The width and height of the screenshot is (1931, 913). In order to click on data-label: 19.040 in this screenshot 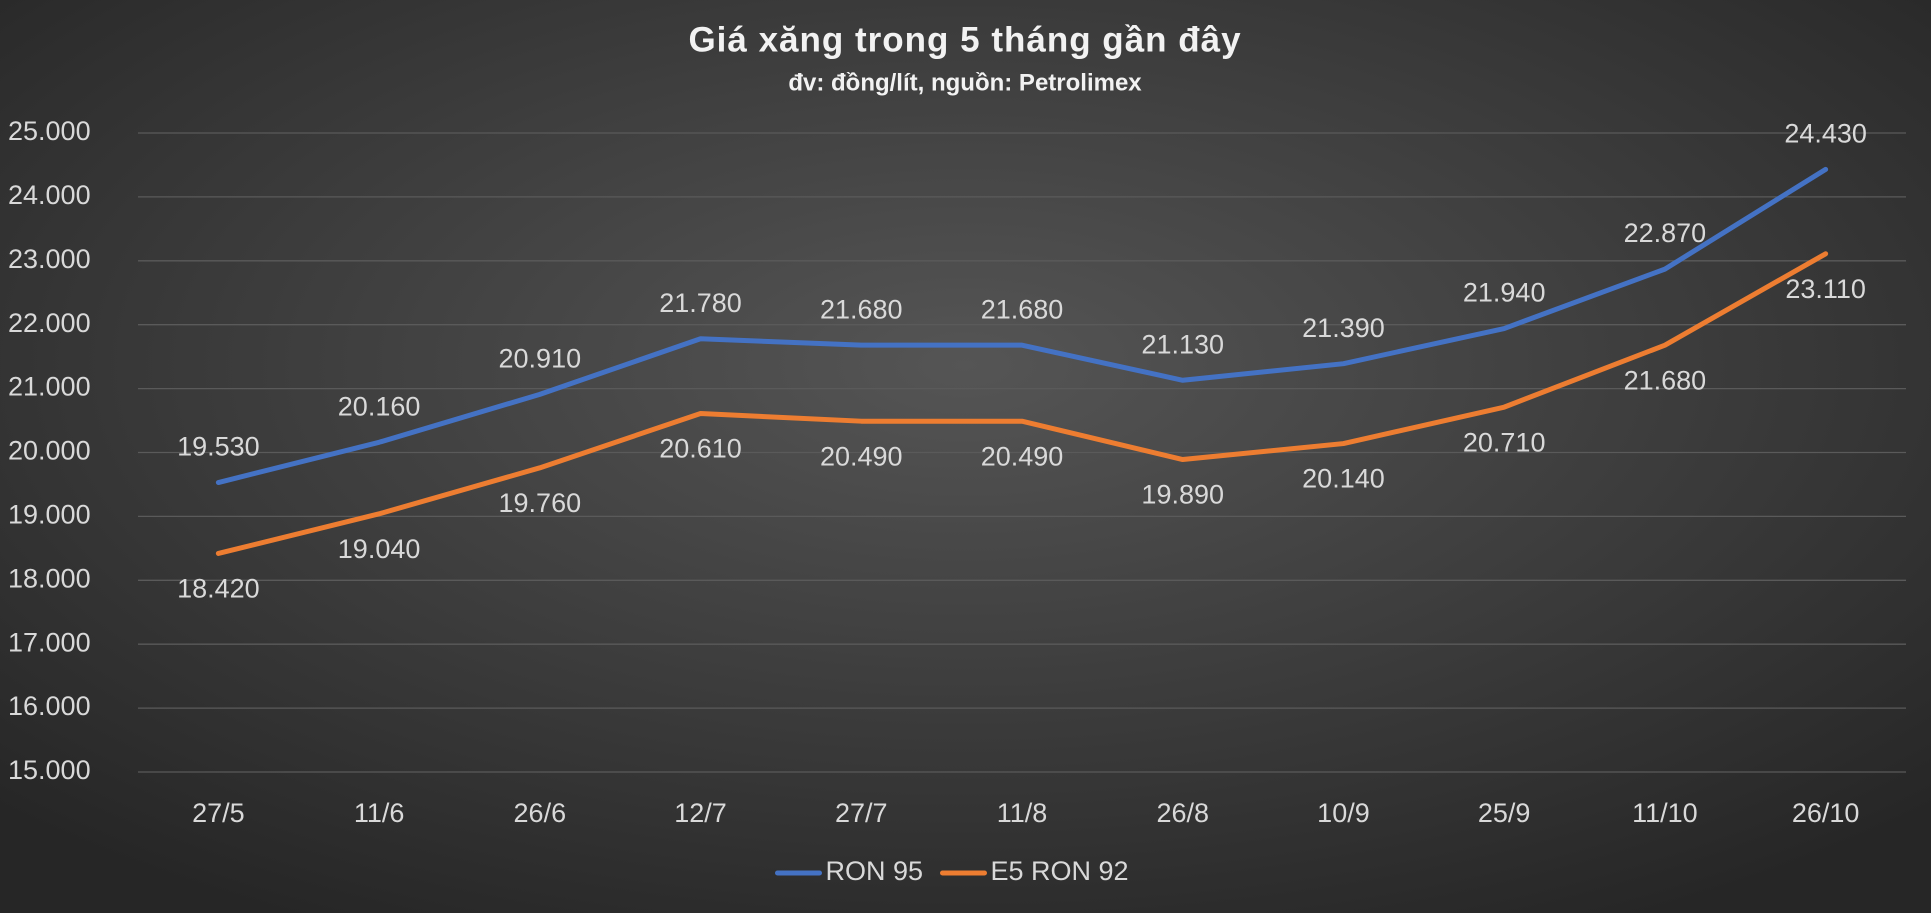, I will do `click(379, 549)`.